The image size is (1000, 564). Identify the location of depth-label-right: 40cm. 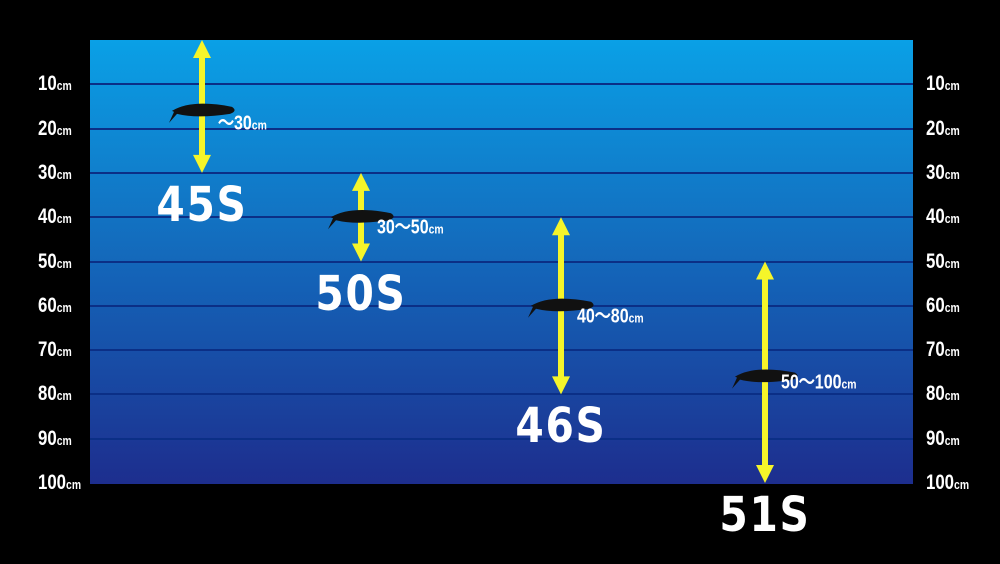
(943, 217).